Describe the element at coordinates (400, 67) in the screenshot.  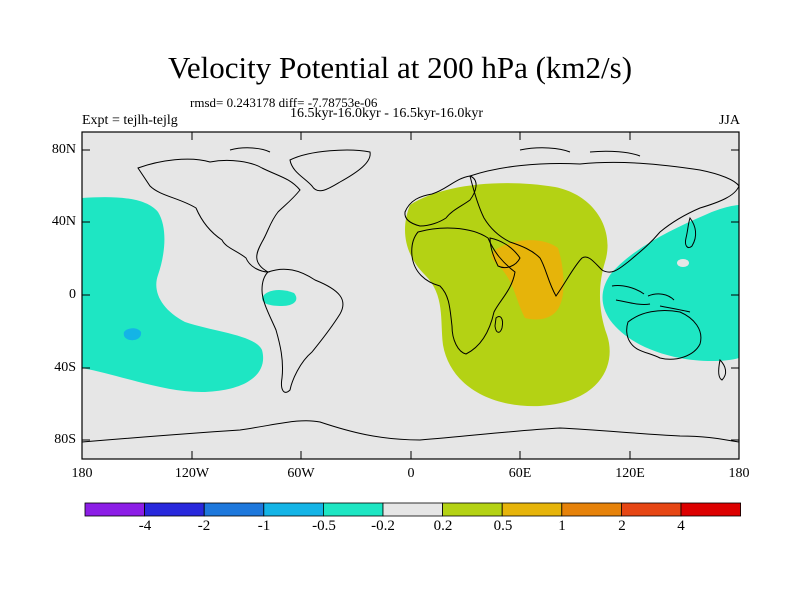
I see `plot-title: Velocity Potential at 200 hPa (km2/s)` at that location.